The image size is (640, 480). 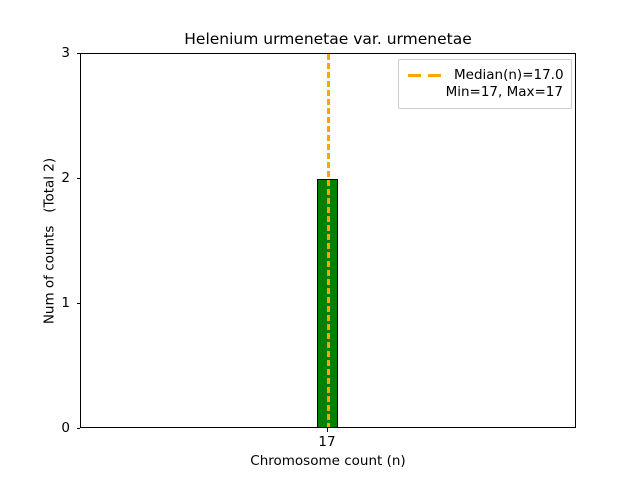 I want to click on median-line, so click(x=328, y=240).